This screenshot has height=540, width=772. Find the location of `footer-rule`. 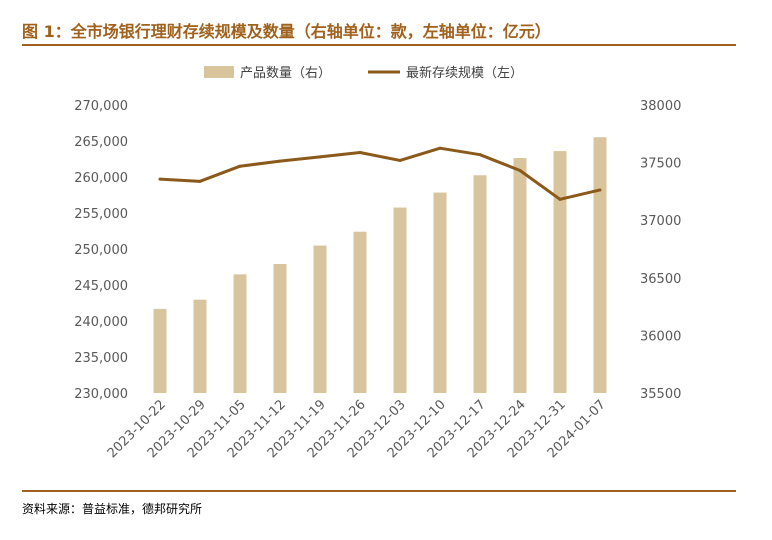

footer-rule is located at coordinates (379, 491).